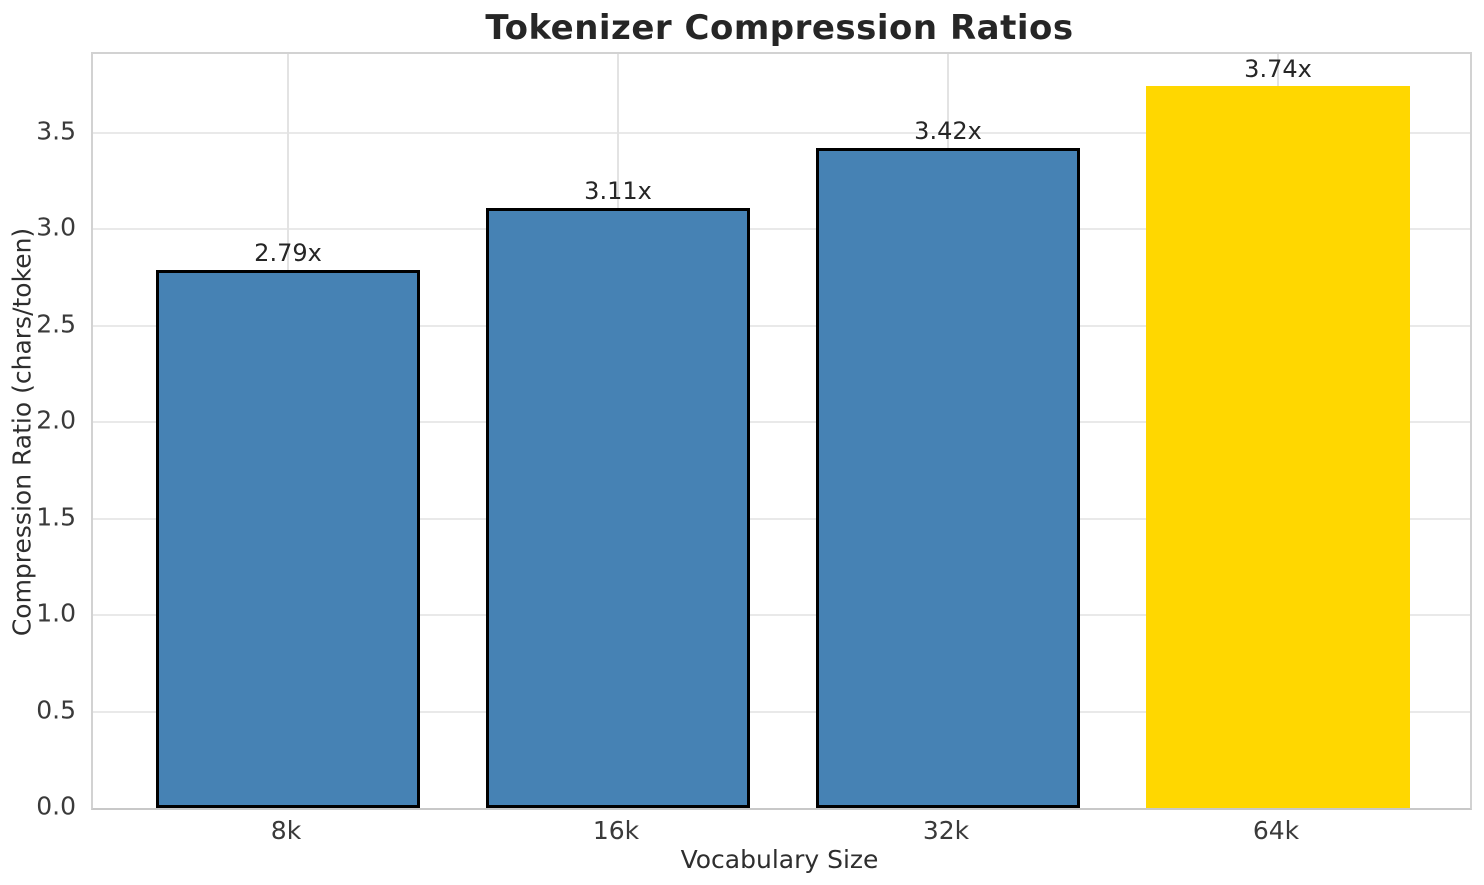  Describe the element at coordinates (616, 830) in the screenshot. I see `x-tick-label-16k: 16k` at that location.